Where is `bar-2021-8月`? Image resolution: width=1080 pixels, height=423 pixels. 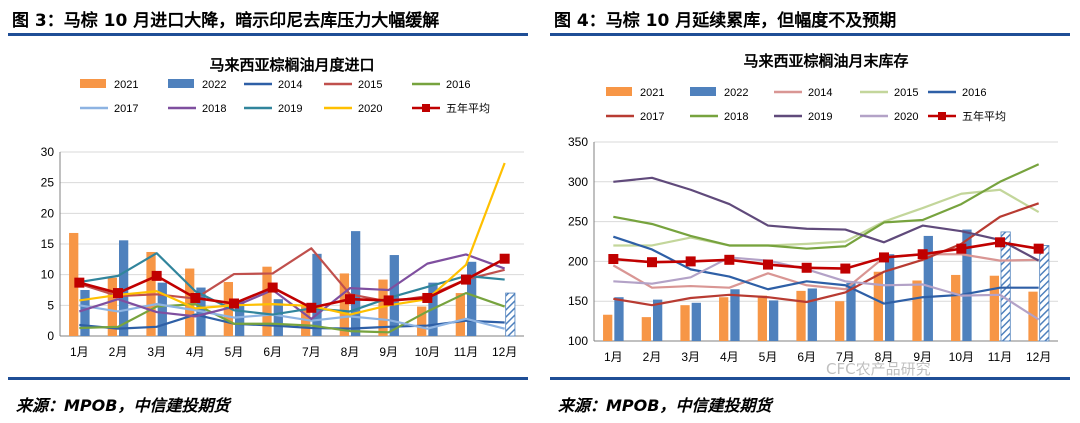 bar-2021-8月 is located at coordinates (344, 304).